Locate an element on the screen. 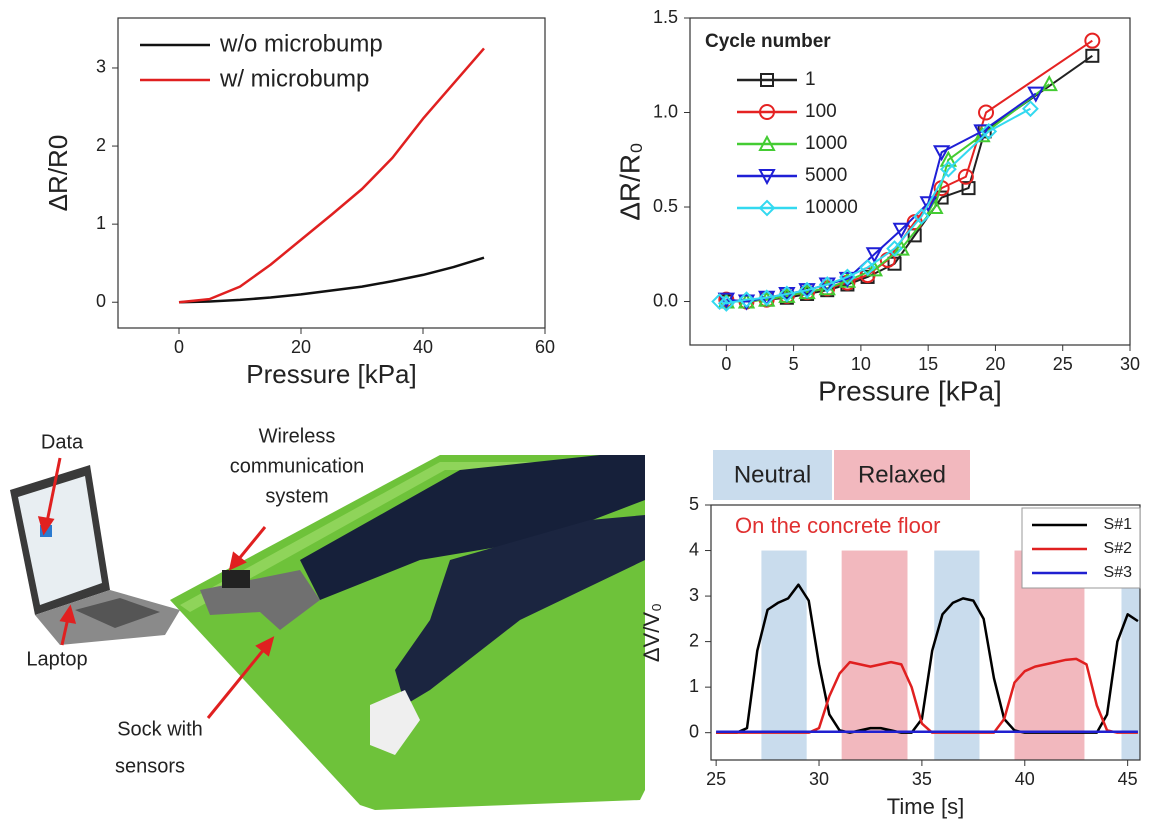  legend-label: S#3 is located at coordinates (1118, 572).